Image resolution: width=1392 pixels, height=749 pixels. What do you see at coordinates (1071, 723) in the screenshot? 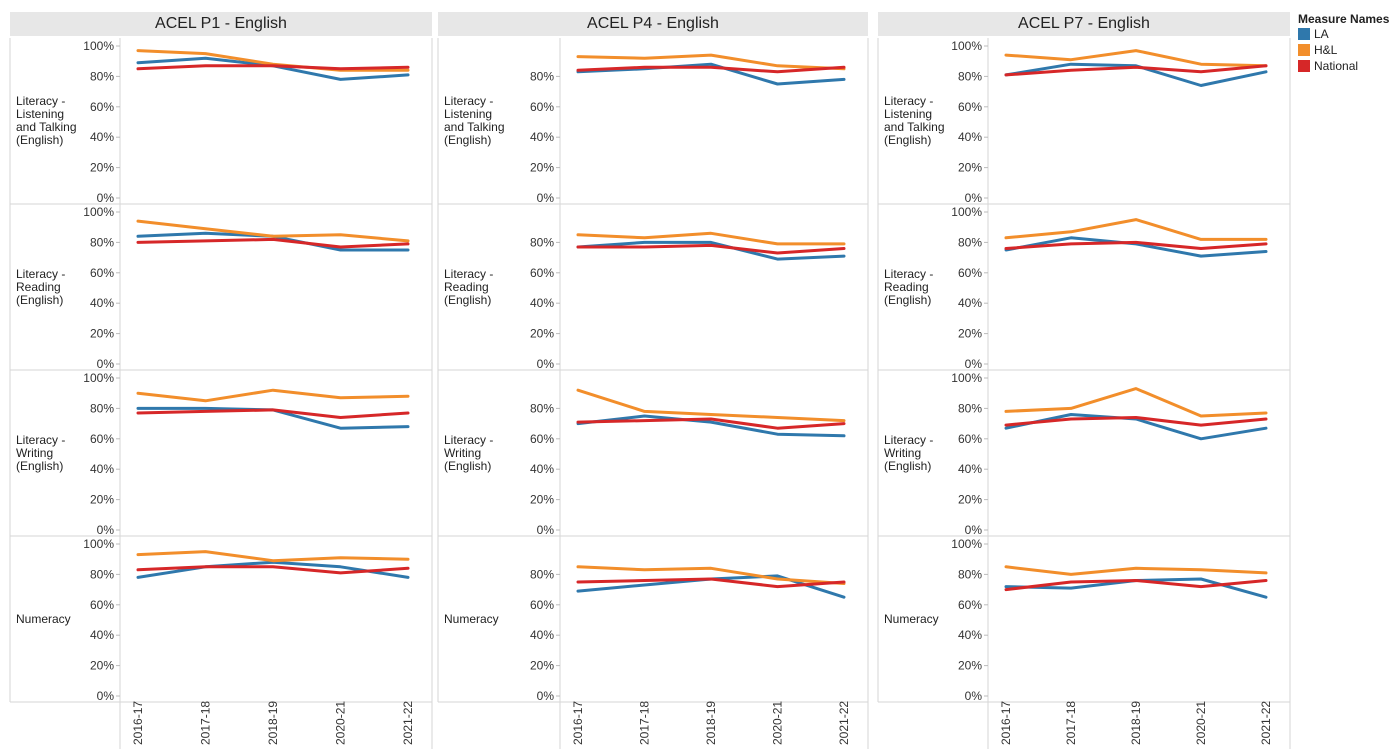
I see `x-tick-label-c3-2: 2017-18` at bounding box center [1071, 723].